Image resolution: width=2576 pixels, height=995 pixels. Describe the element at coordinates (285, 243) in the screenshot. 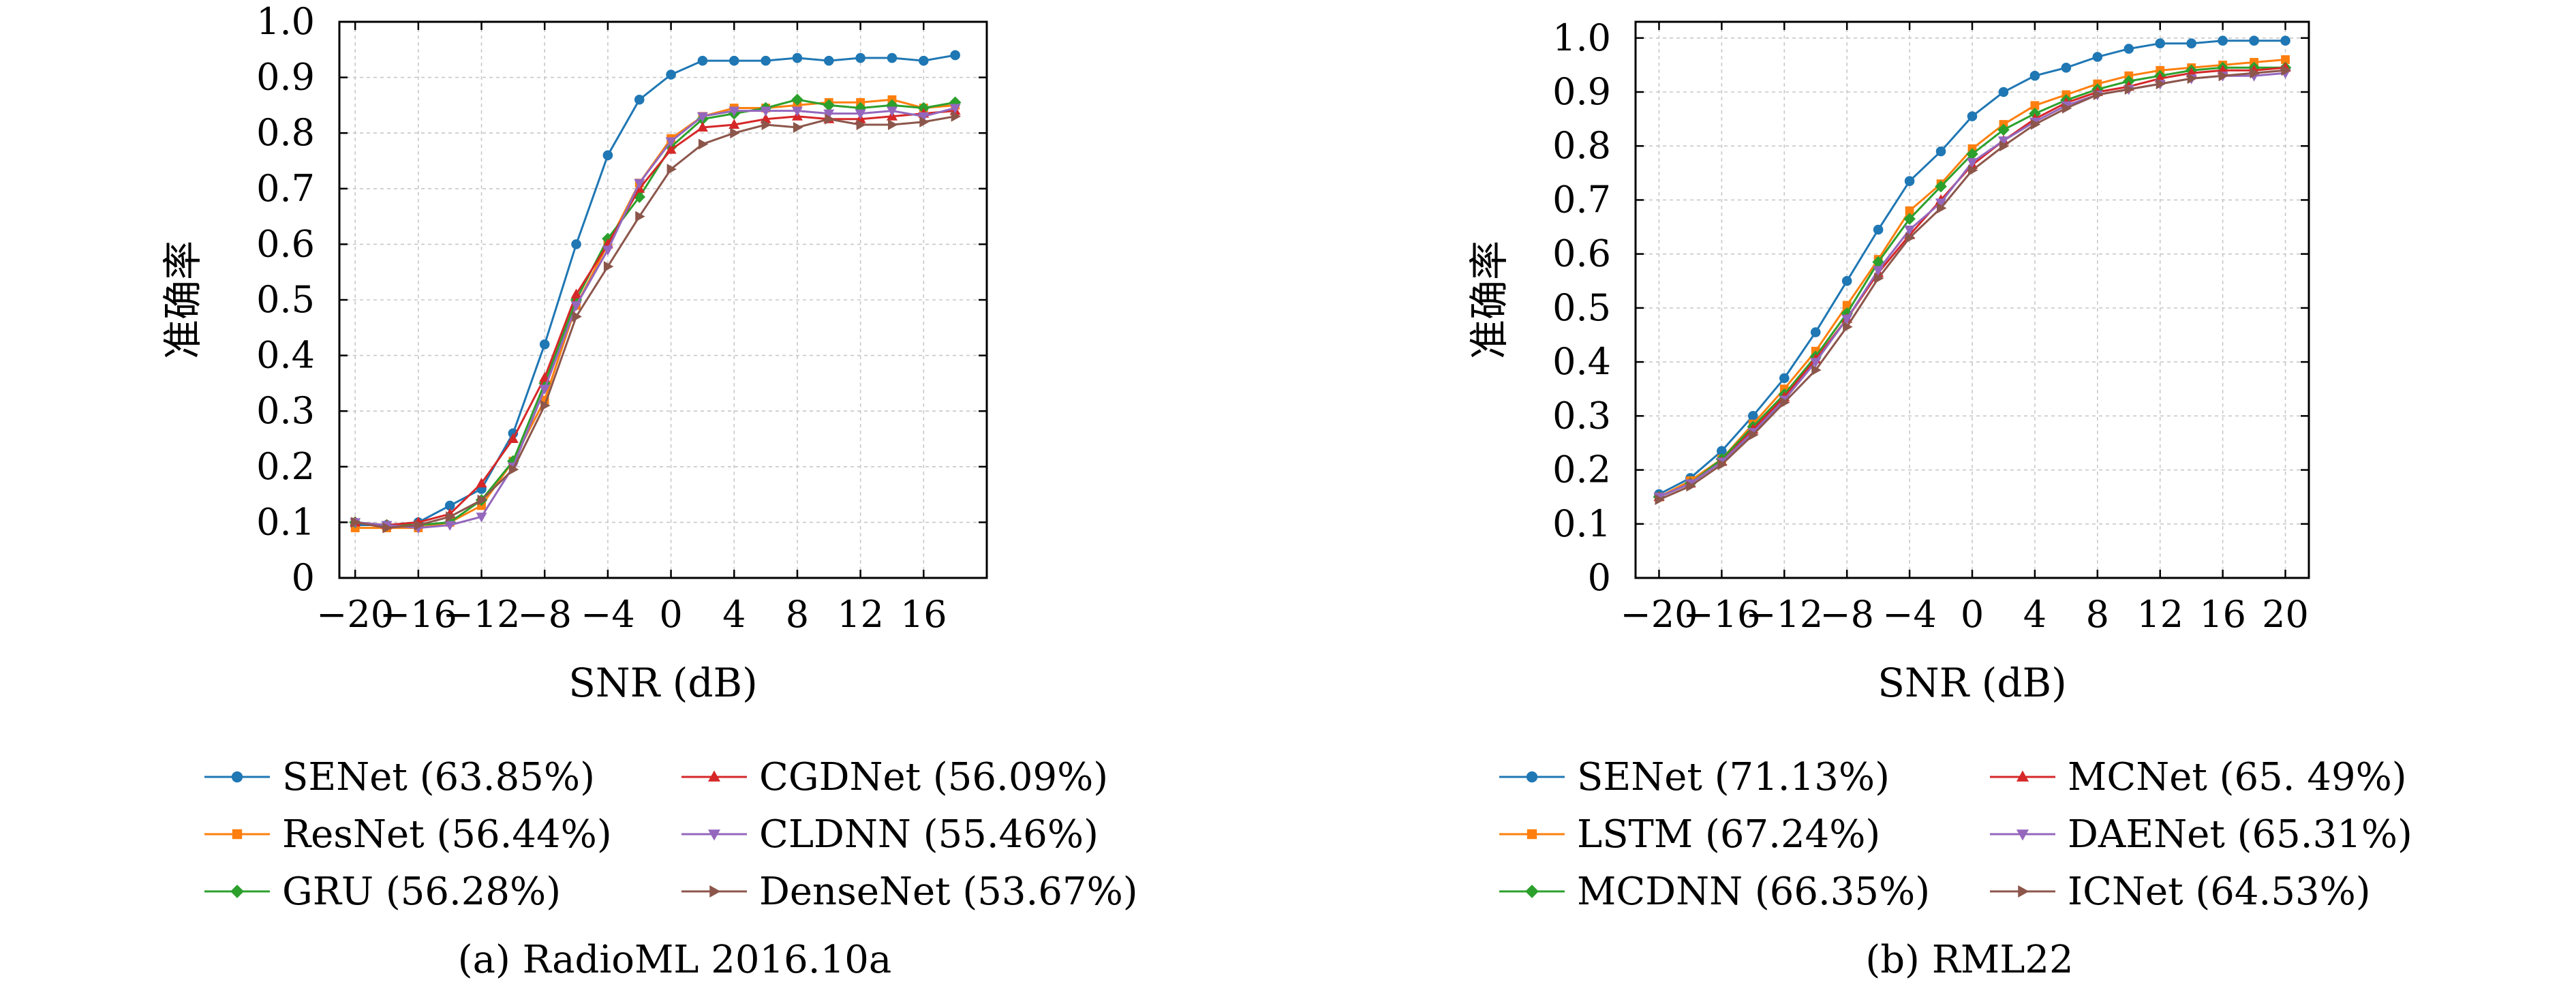

I see `y-tick-label: 0.6` at that location.